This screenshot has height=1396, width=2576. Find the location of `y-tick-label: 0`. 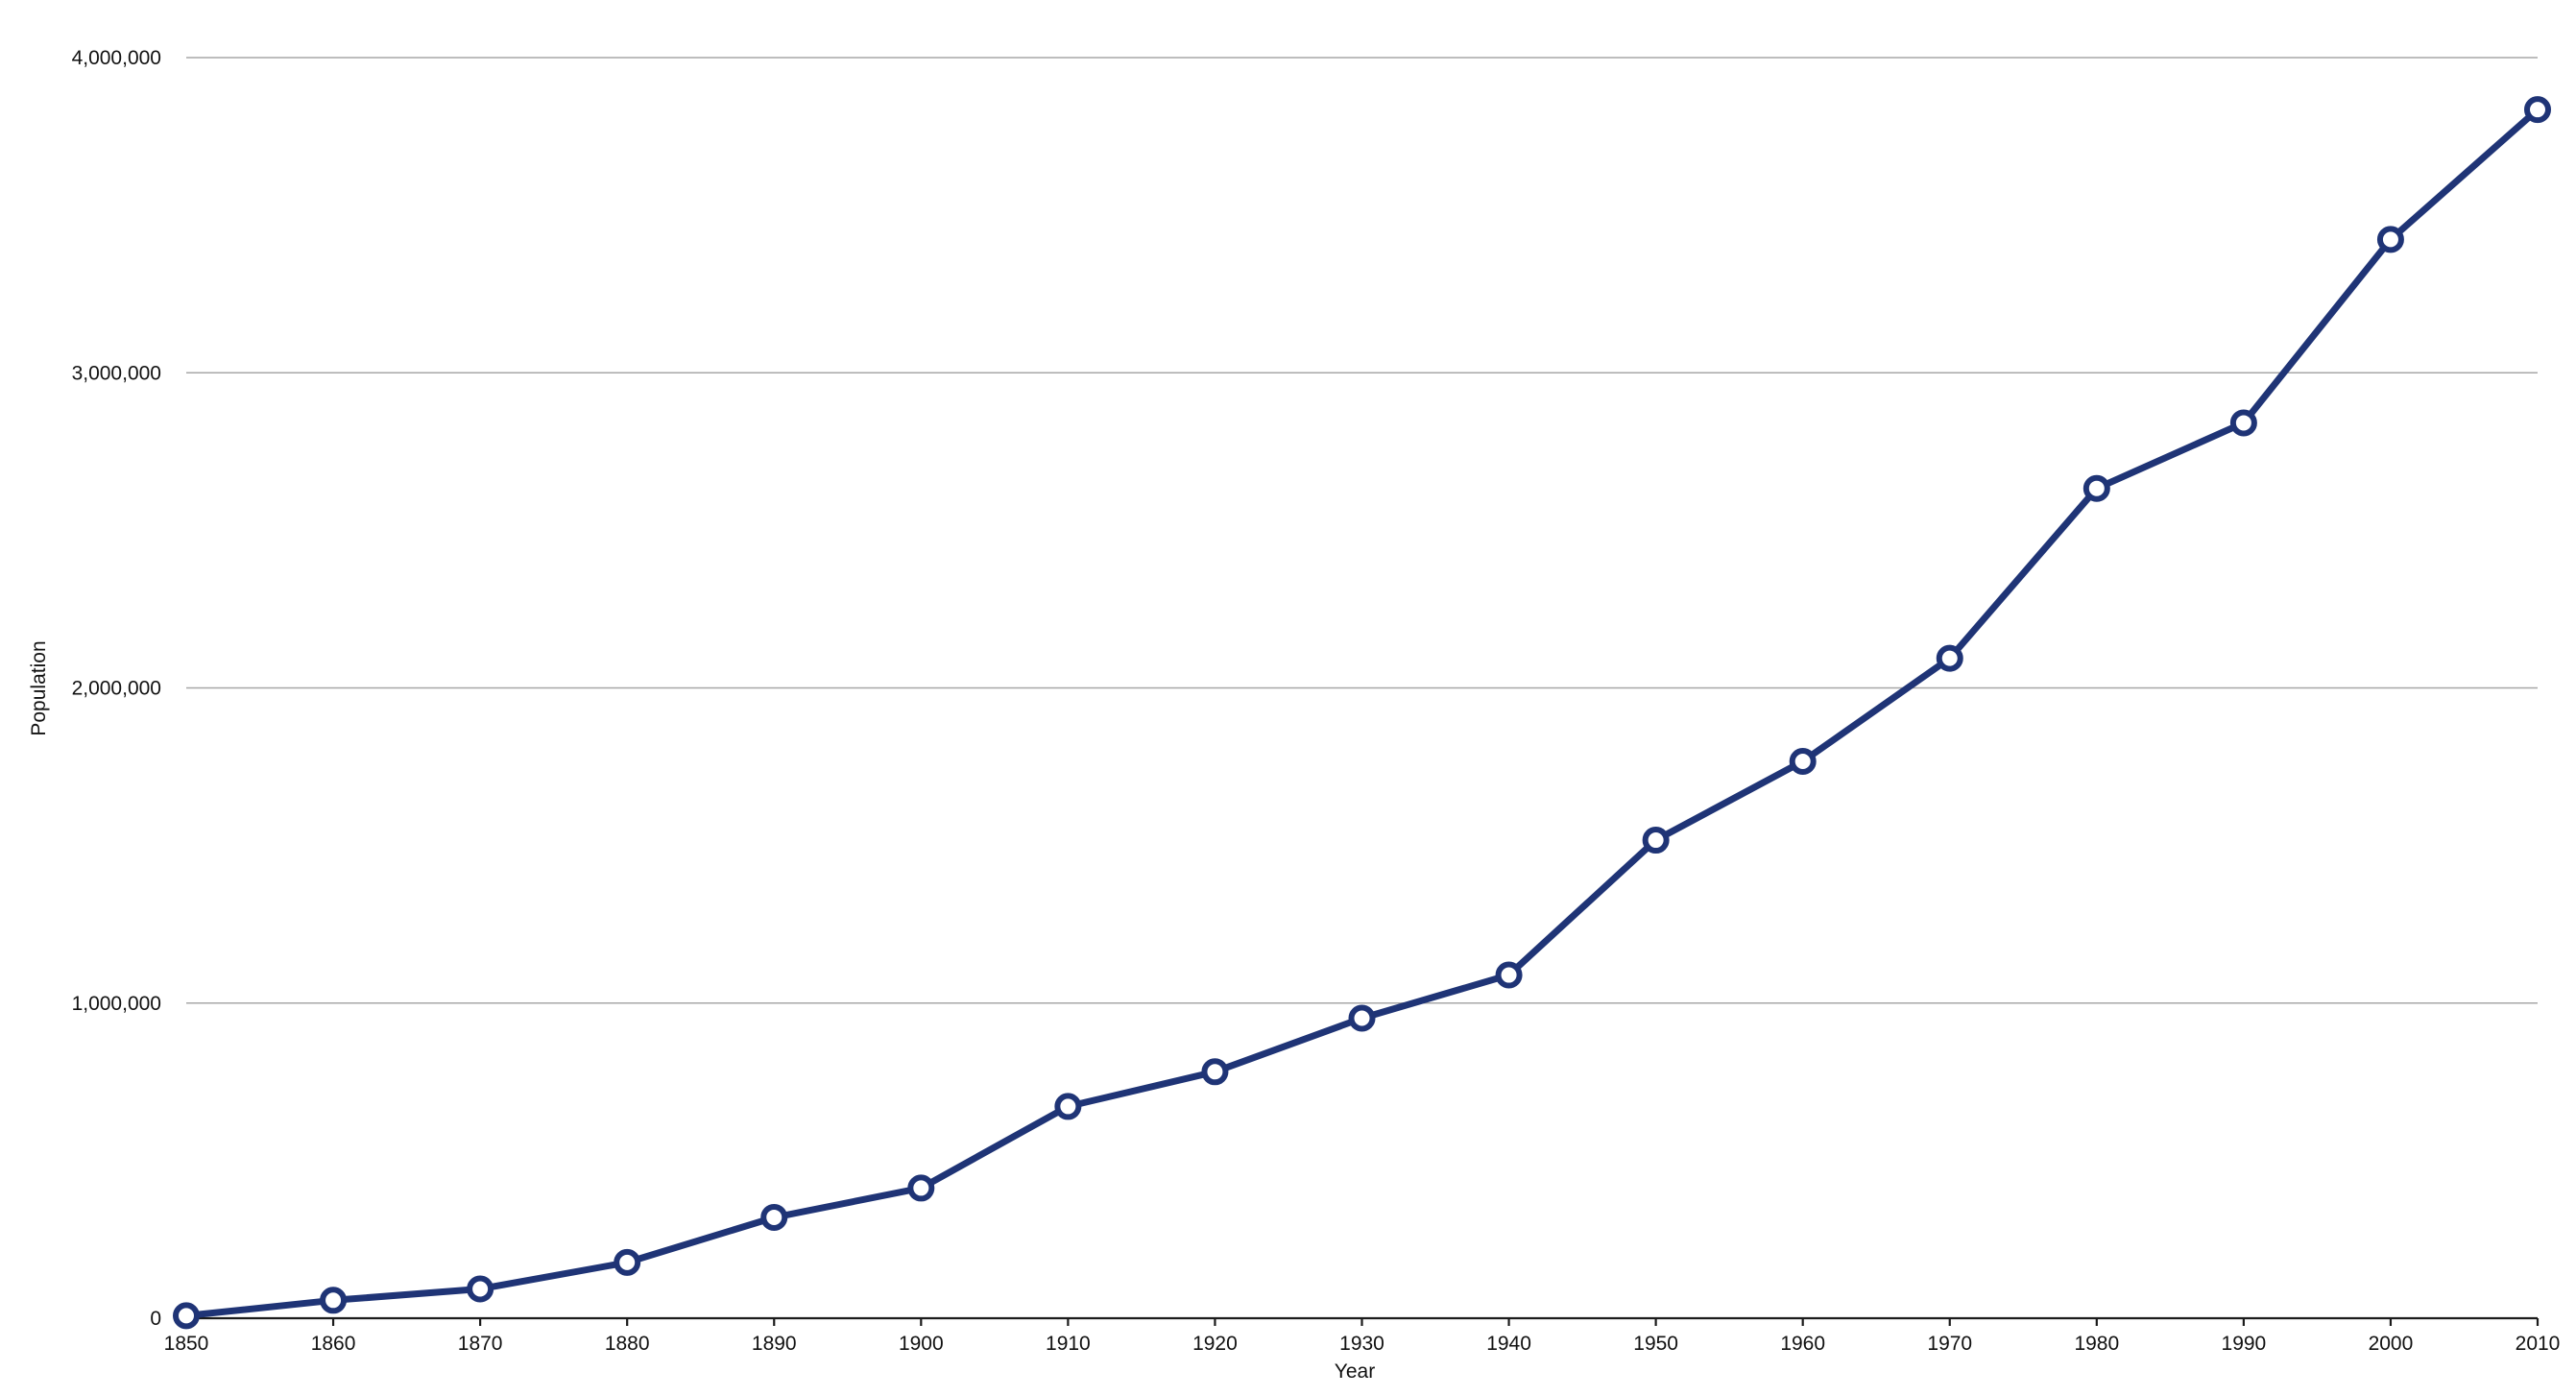

y-tick-label: 0 is located at coordinates (155, 1319).